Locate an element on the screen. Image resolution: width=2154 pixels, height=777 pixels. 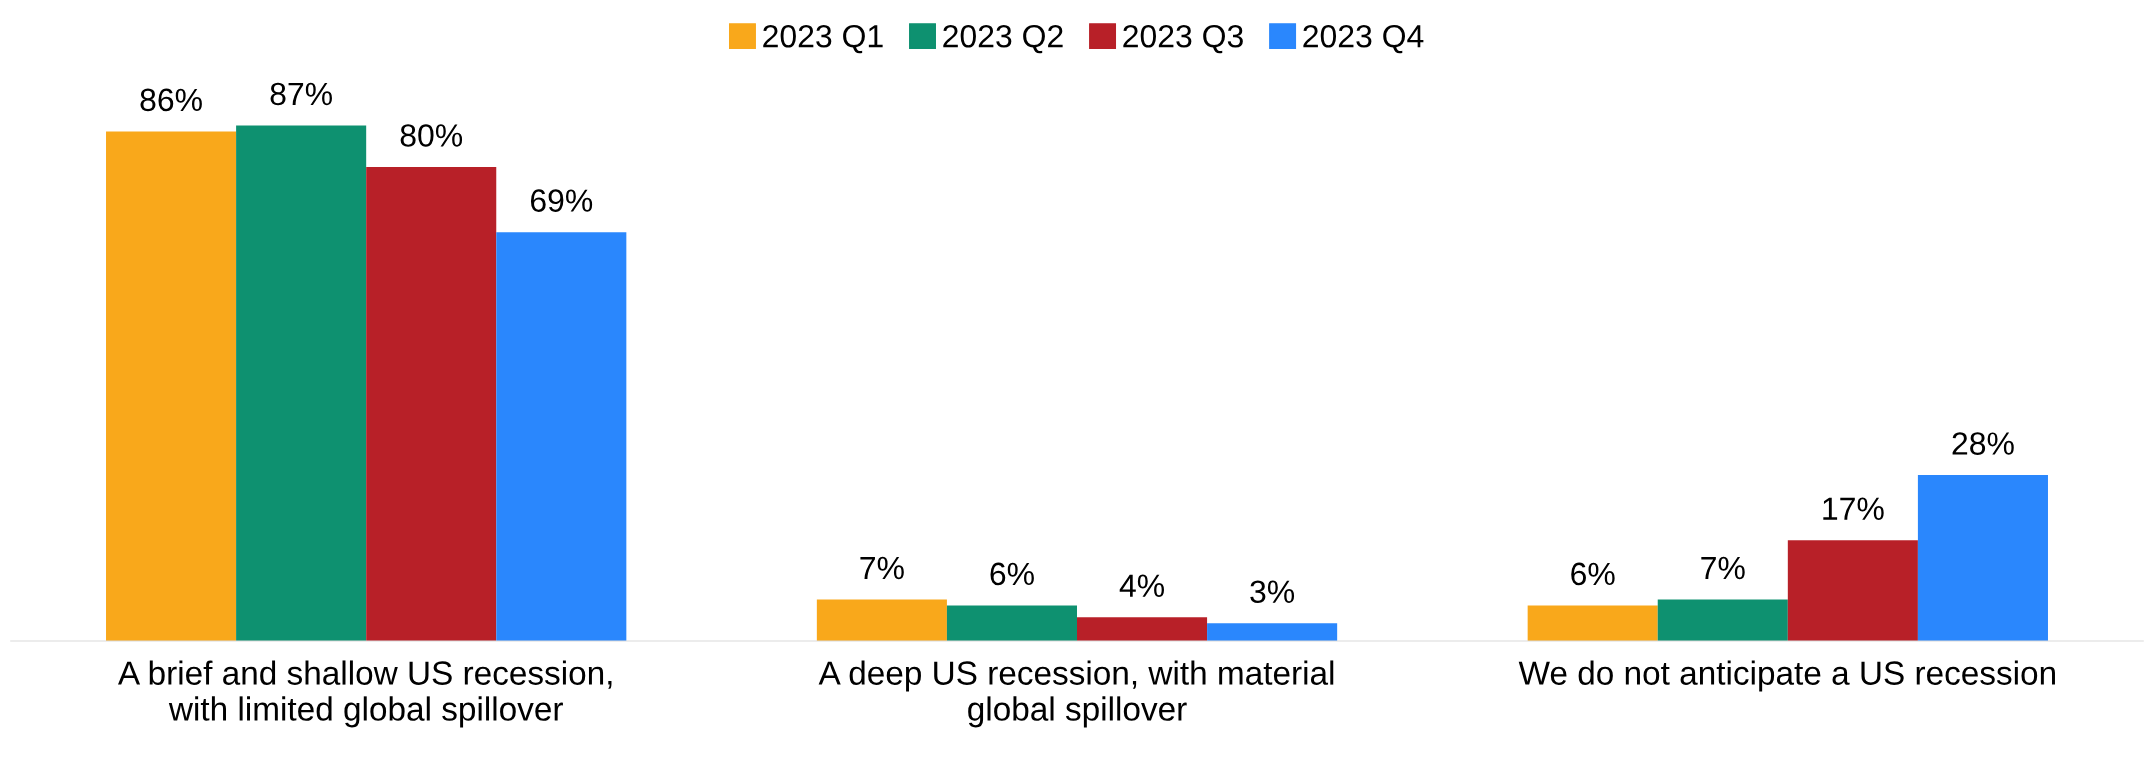
data-label: 28% is located at coordinates (1983, 443).